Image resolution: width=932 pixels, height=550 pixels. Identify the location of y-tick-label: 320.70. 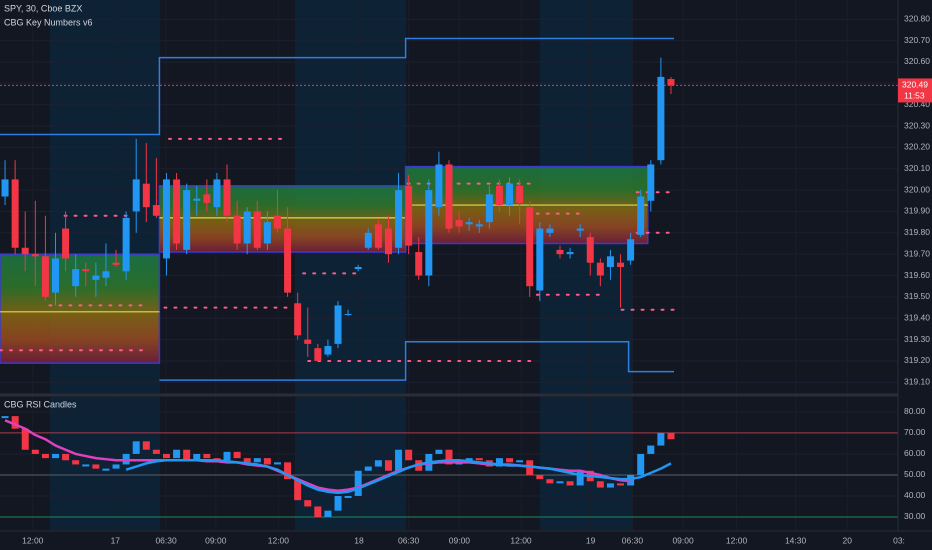
(917, 40).